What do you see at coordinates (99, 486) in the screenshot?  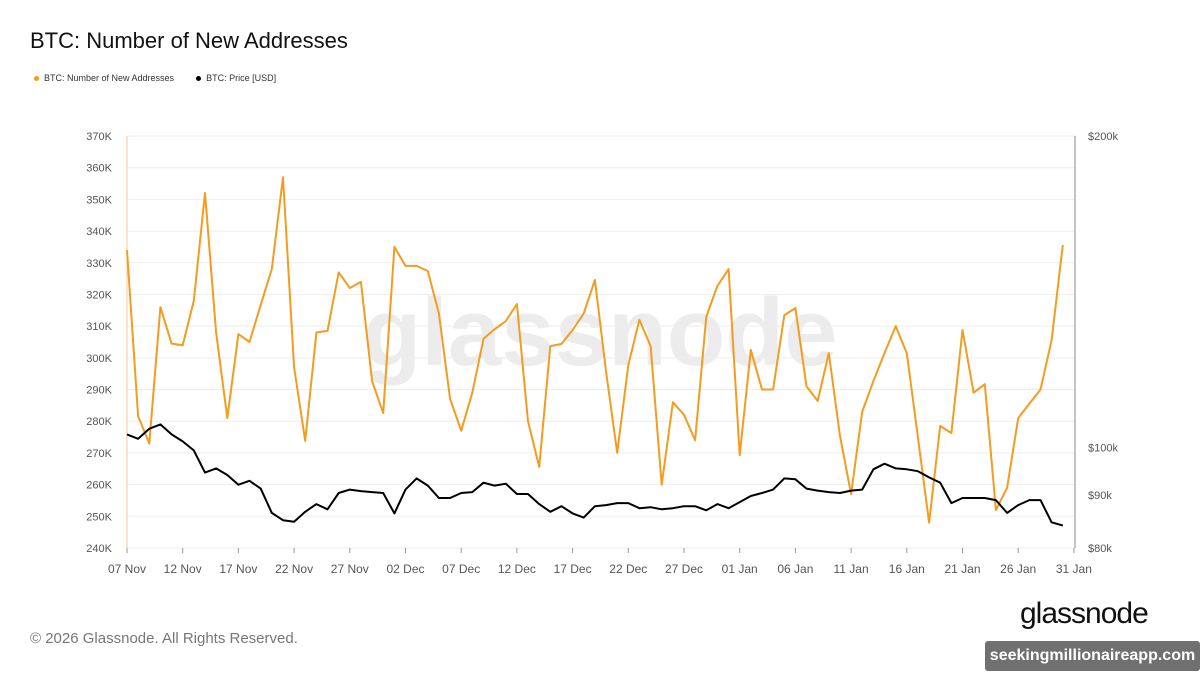 I see `y-left-tick-label: 260K` at bounding box center [99, 486].